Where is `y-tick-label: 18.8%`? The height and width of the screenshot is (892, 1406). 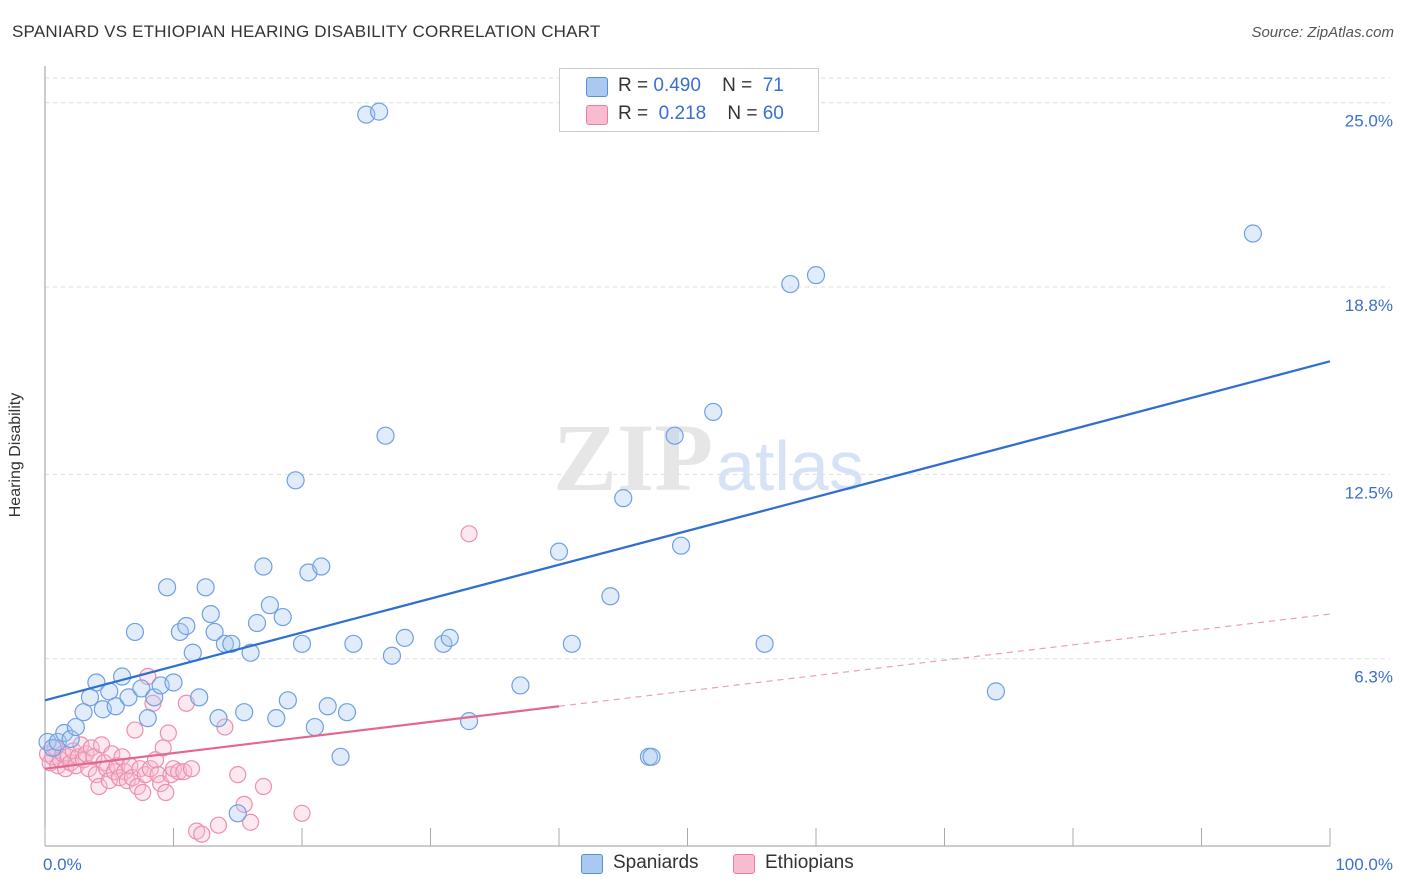
y-tick-label: 18.8% is located at coordinates (1369, 305).